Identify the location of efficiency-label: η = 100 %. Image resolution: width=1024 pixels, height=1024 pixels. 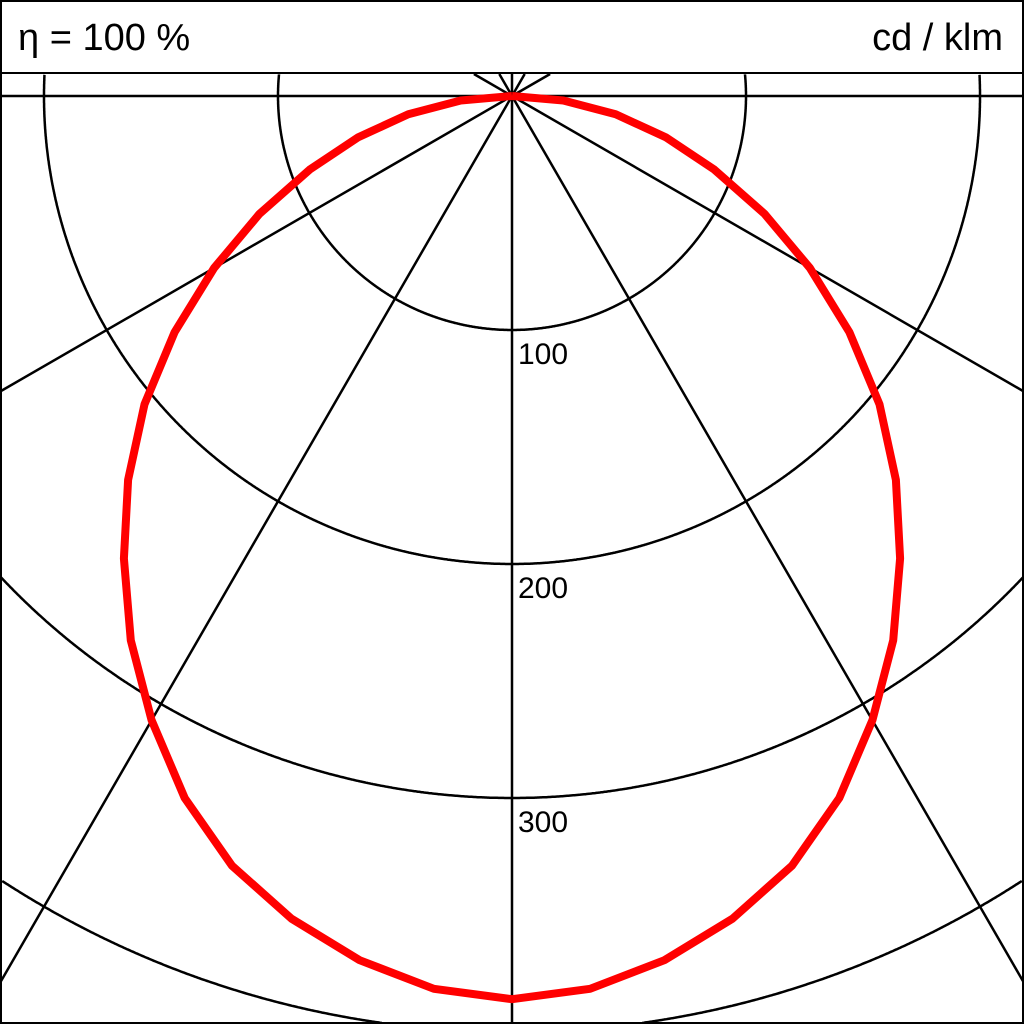
(104, 38).